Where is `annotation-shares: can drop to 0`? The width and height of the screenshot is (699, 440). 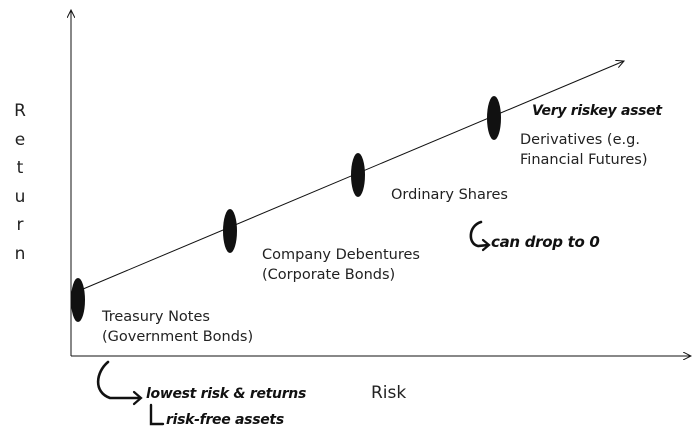 annotation-shares: can drop to 0 is located at coordinates (545, 242).